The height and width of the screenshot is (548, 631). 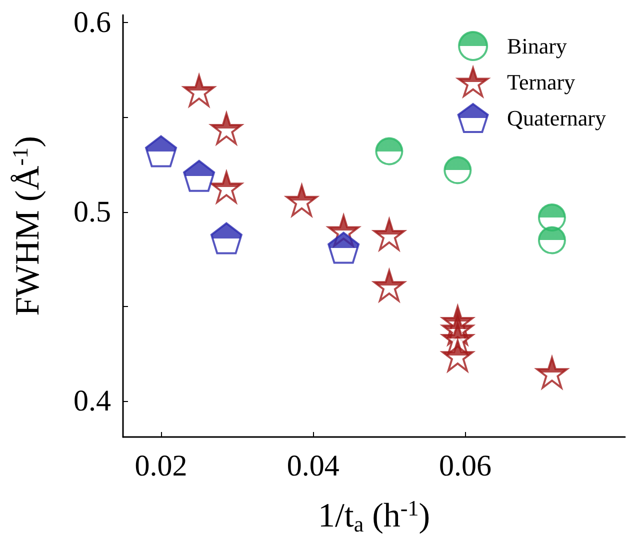 What do you see at coordinates (537, 46) in the screenshot?
I see `legend-label: Binary` at bounding box center [537, 46].